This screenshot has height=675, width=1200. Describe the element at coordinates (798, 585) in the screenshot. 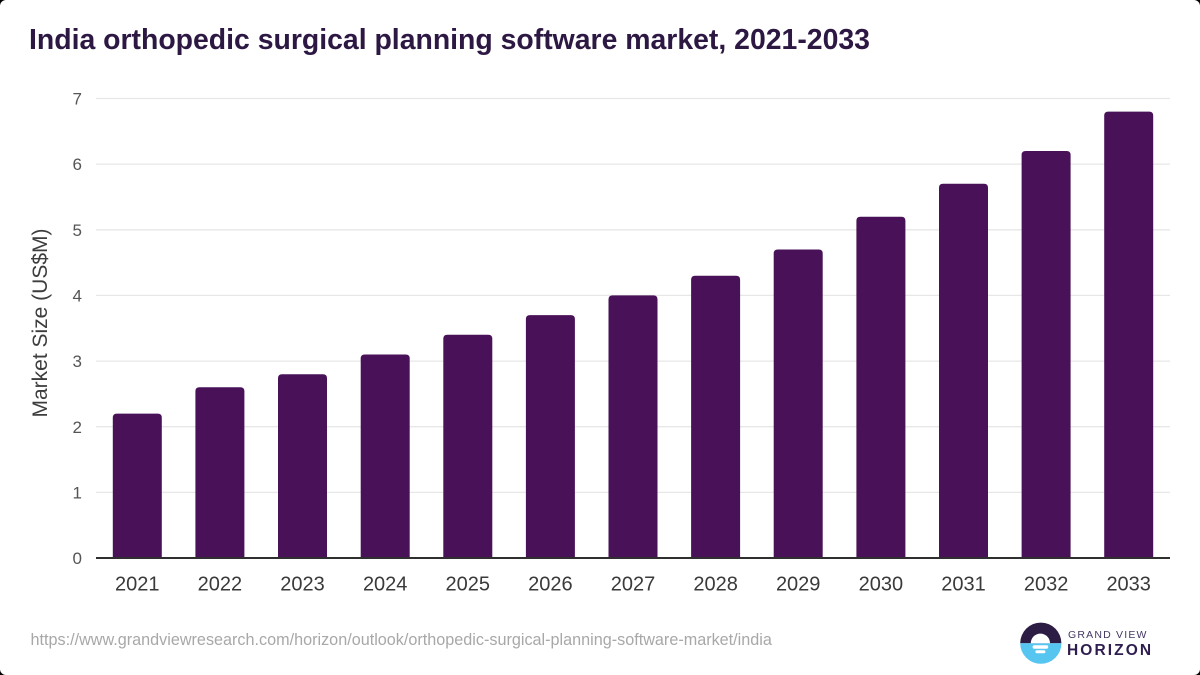

I see `svg-text: 2029` at that location.